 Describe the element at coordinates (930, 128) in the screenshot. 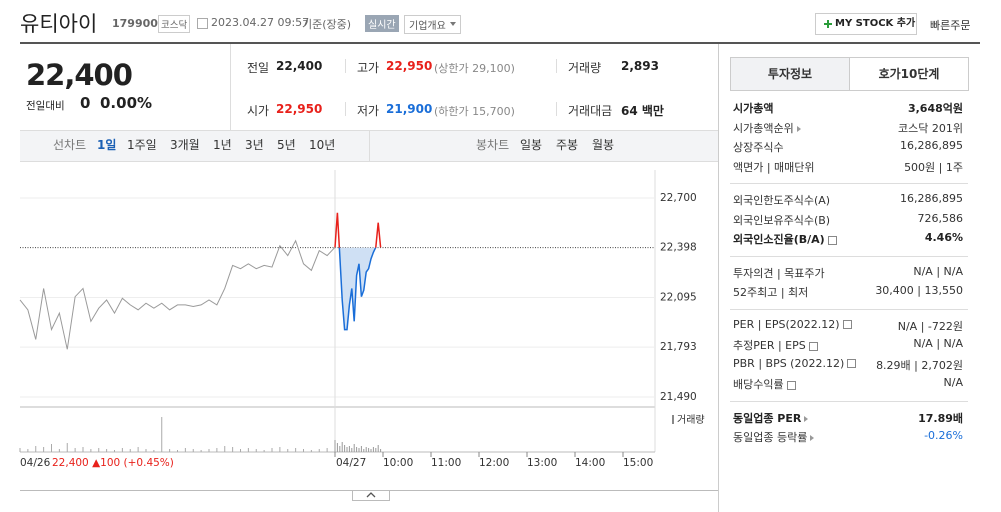

I see `info-value: 코스닥 201위` at that location.